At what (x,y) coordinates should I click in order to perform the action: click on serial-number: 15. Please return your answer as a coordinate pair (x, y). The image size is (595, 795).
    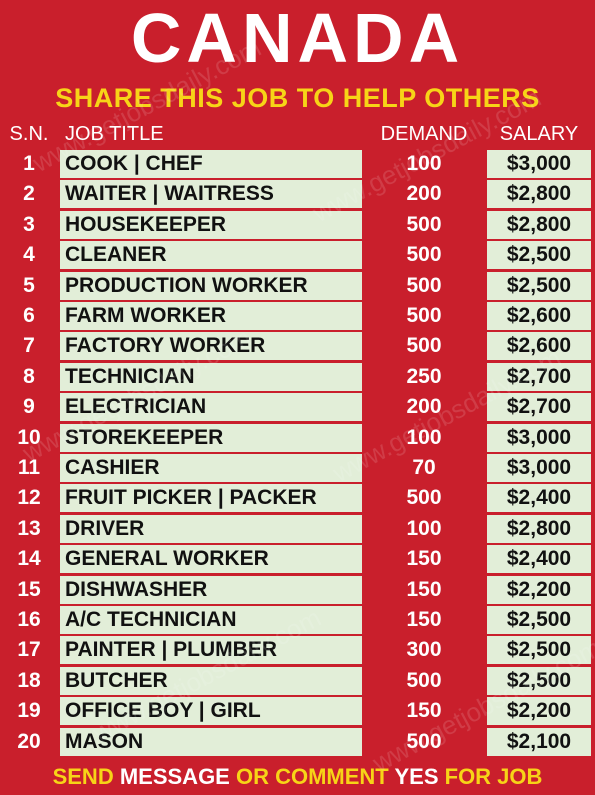
    Looking at the image, I should click on (29, 589).